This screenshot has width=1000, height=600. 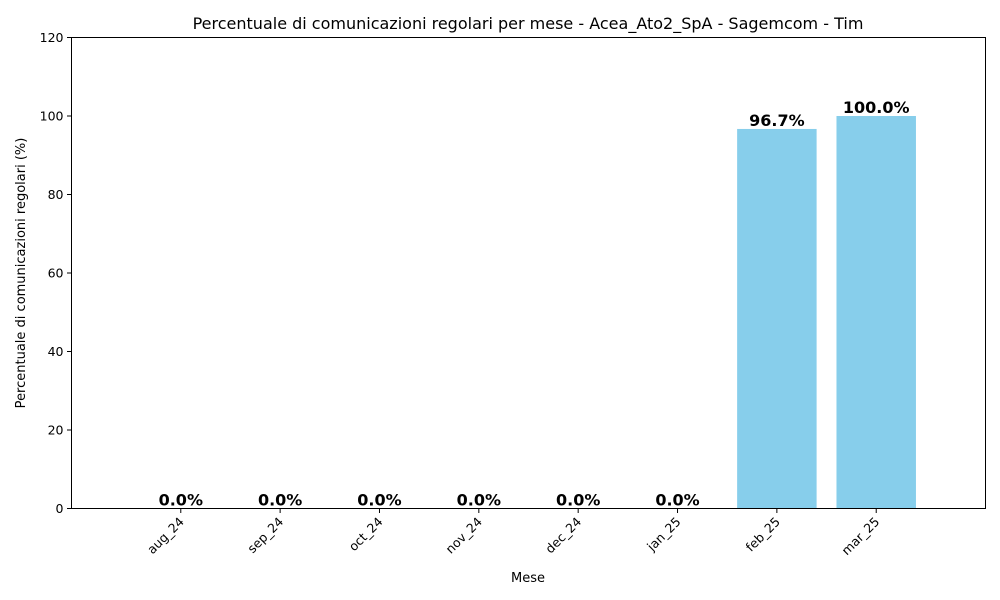 What do you see at coordinates (366, 534) in the screenshot?
I see `x-tick-label-oct_24: oct_24` at bounding box center [366, 534].